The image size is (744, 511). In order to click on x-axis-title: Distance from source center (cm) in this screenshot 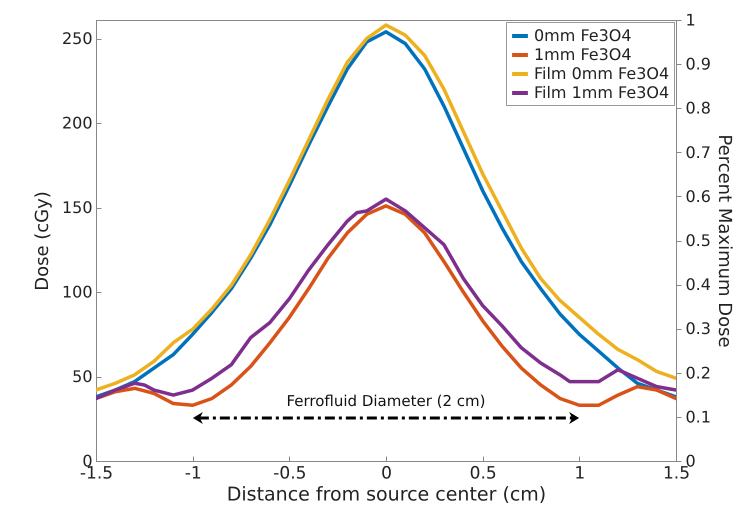, I will do `click(386, 495)`.